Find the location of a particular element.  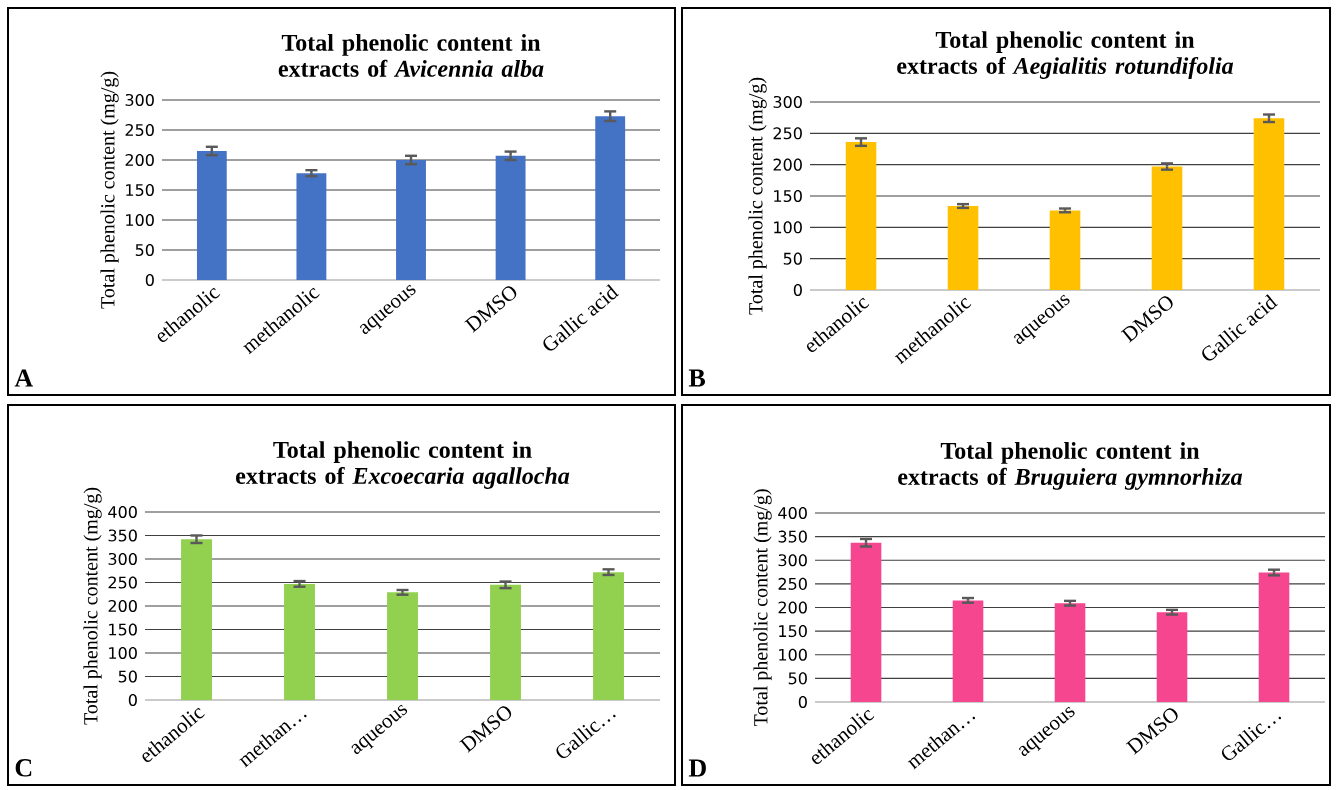

text: B is located at coordinates (697, 378).